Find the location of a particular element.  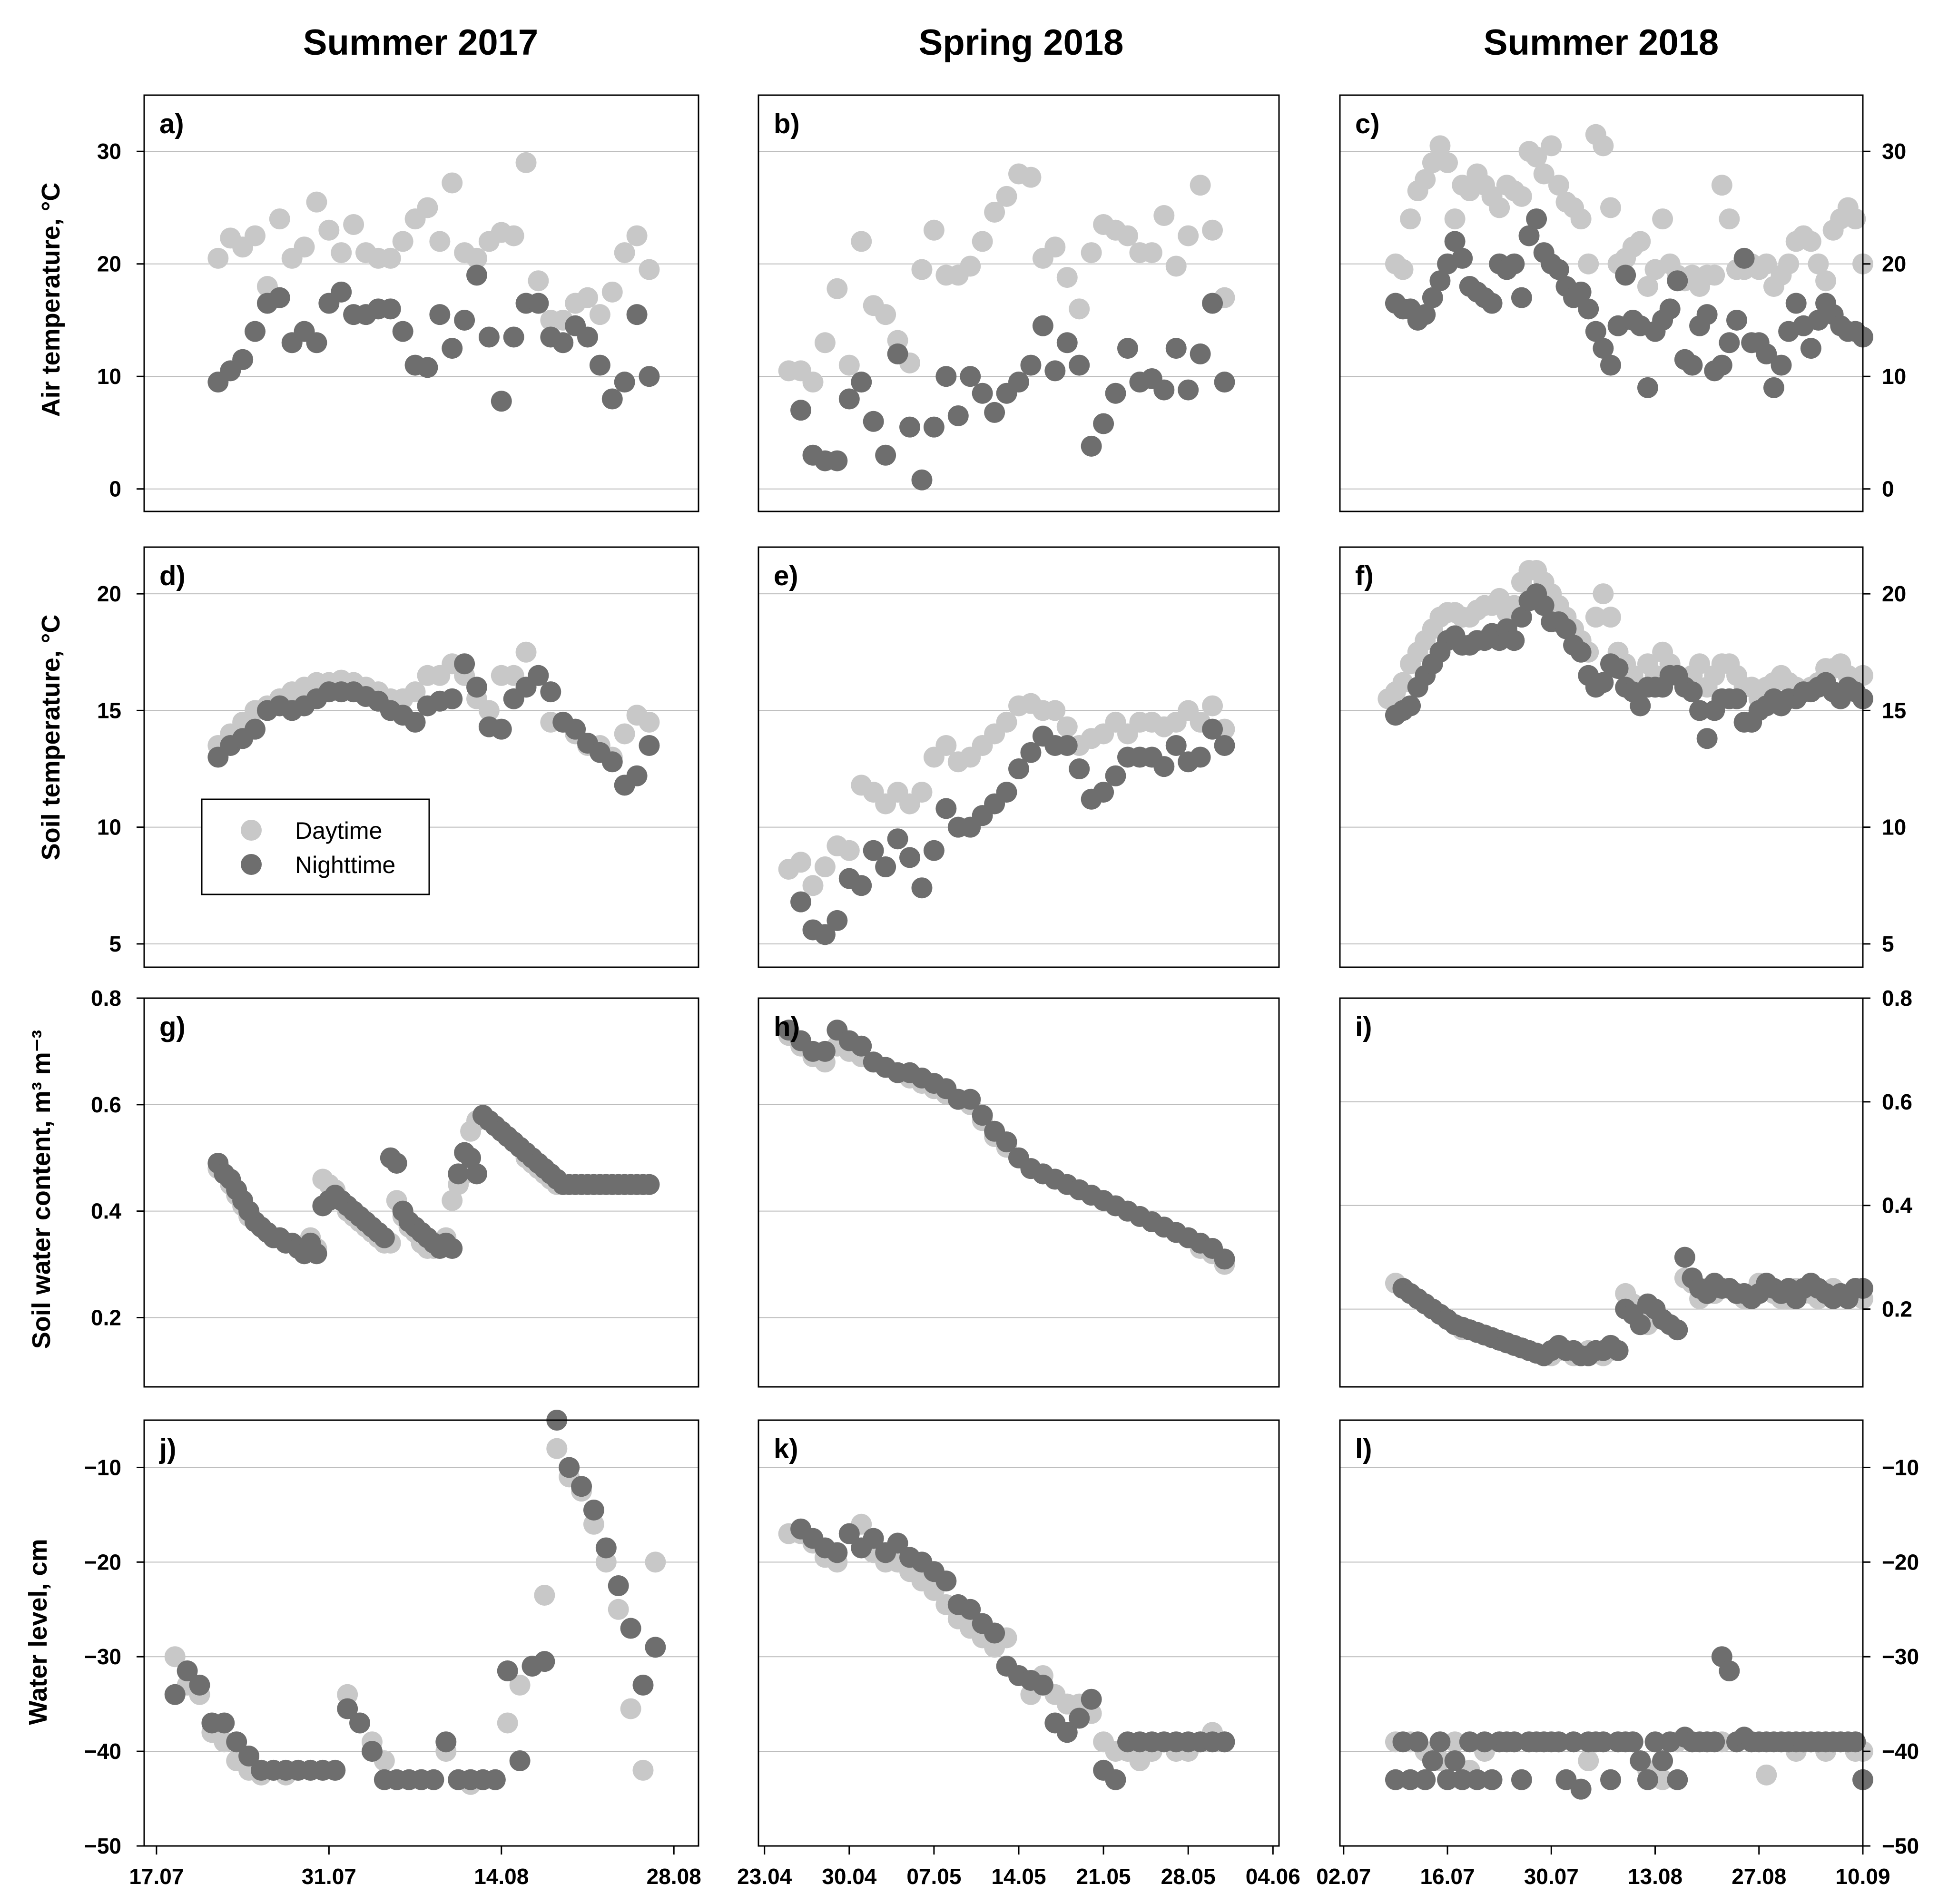

y-tick-label: 0 is located at coordinates (115, 489).